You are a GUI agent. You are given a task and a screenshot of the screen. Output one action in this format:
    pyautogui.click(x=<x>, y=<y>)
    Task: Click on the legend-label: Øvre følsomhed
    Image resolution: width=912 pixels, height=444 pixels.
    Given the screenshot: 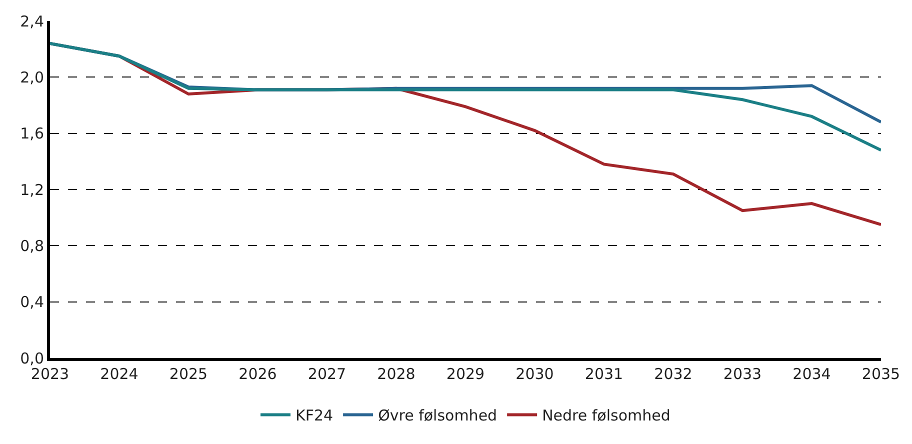 What is the action you would take?
    pyautogui.click(x=438, y=415)
    